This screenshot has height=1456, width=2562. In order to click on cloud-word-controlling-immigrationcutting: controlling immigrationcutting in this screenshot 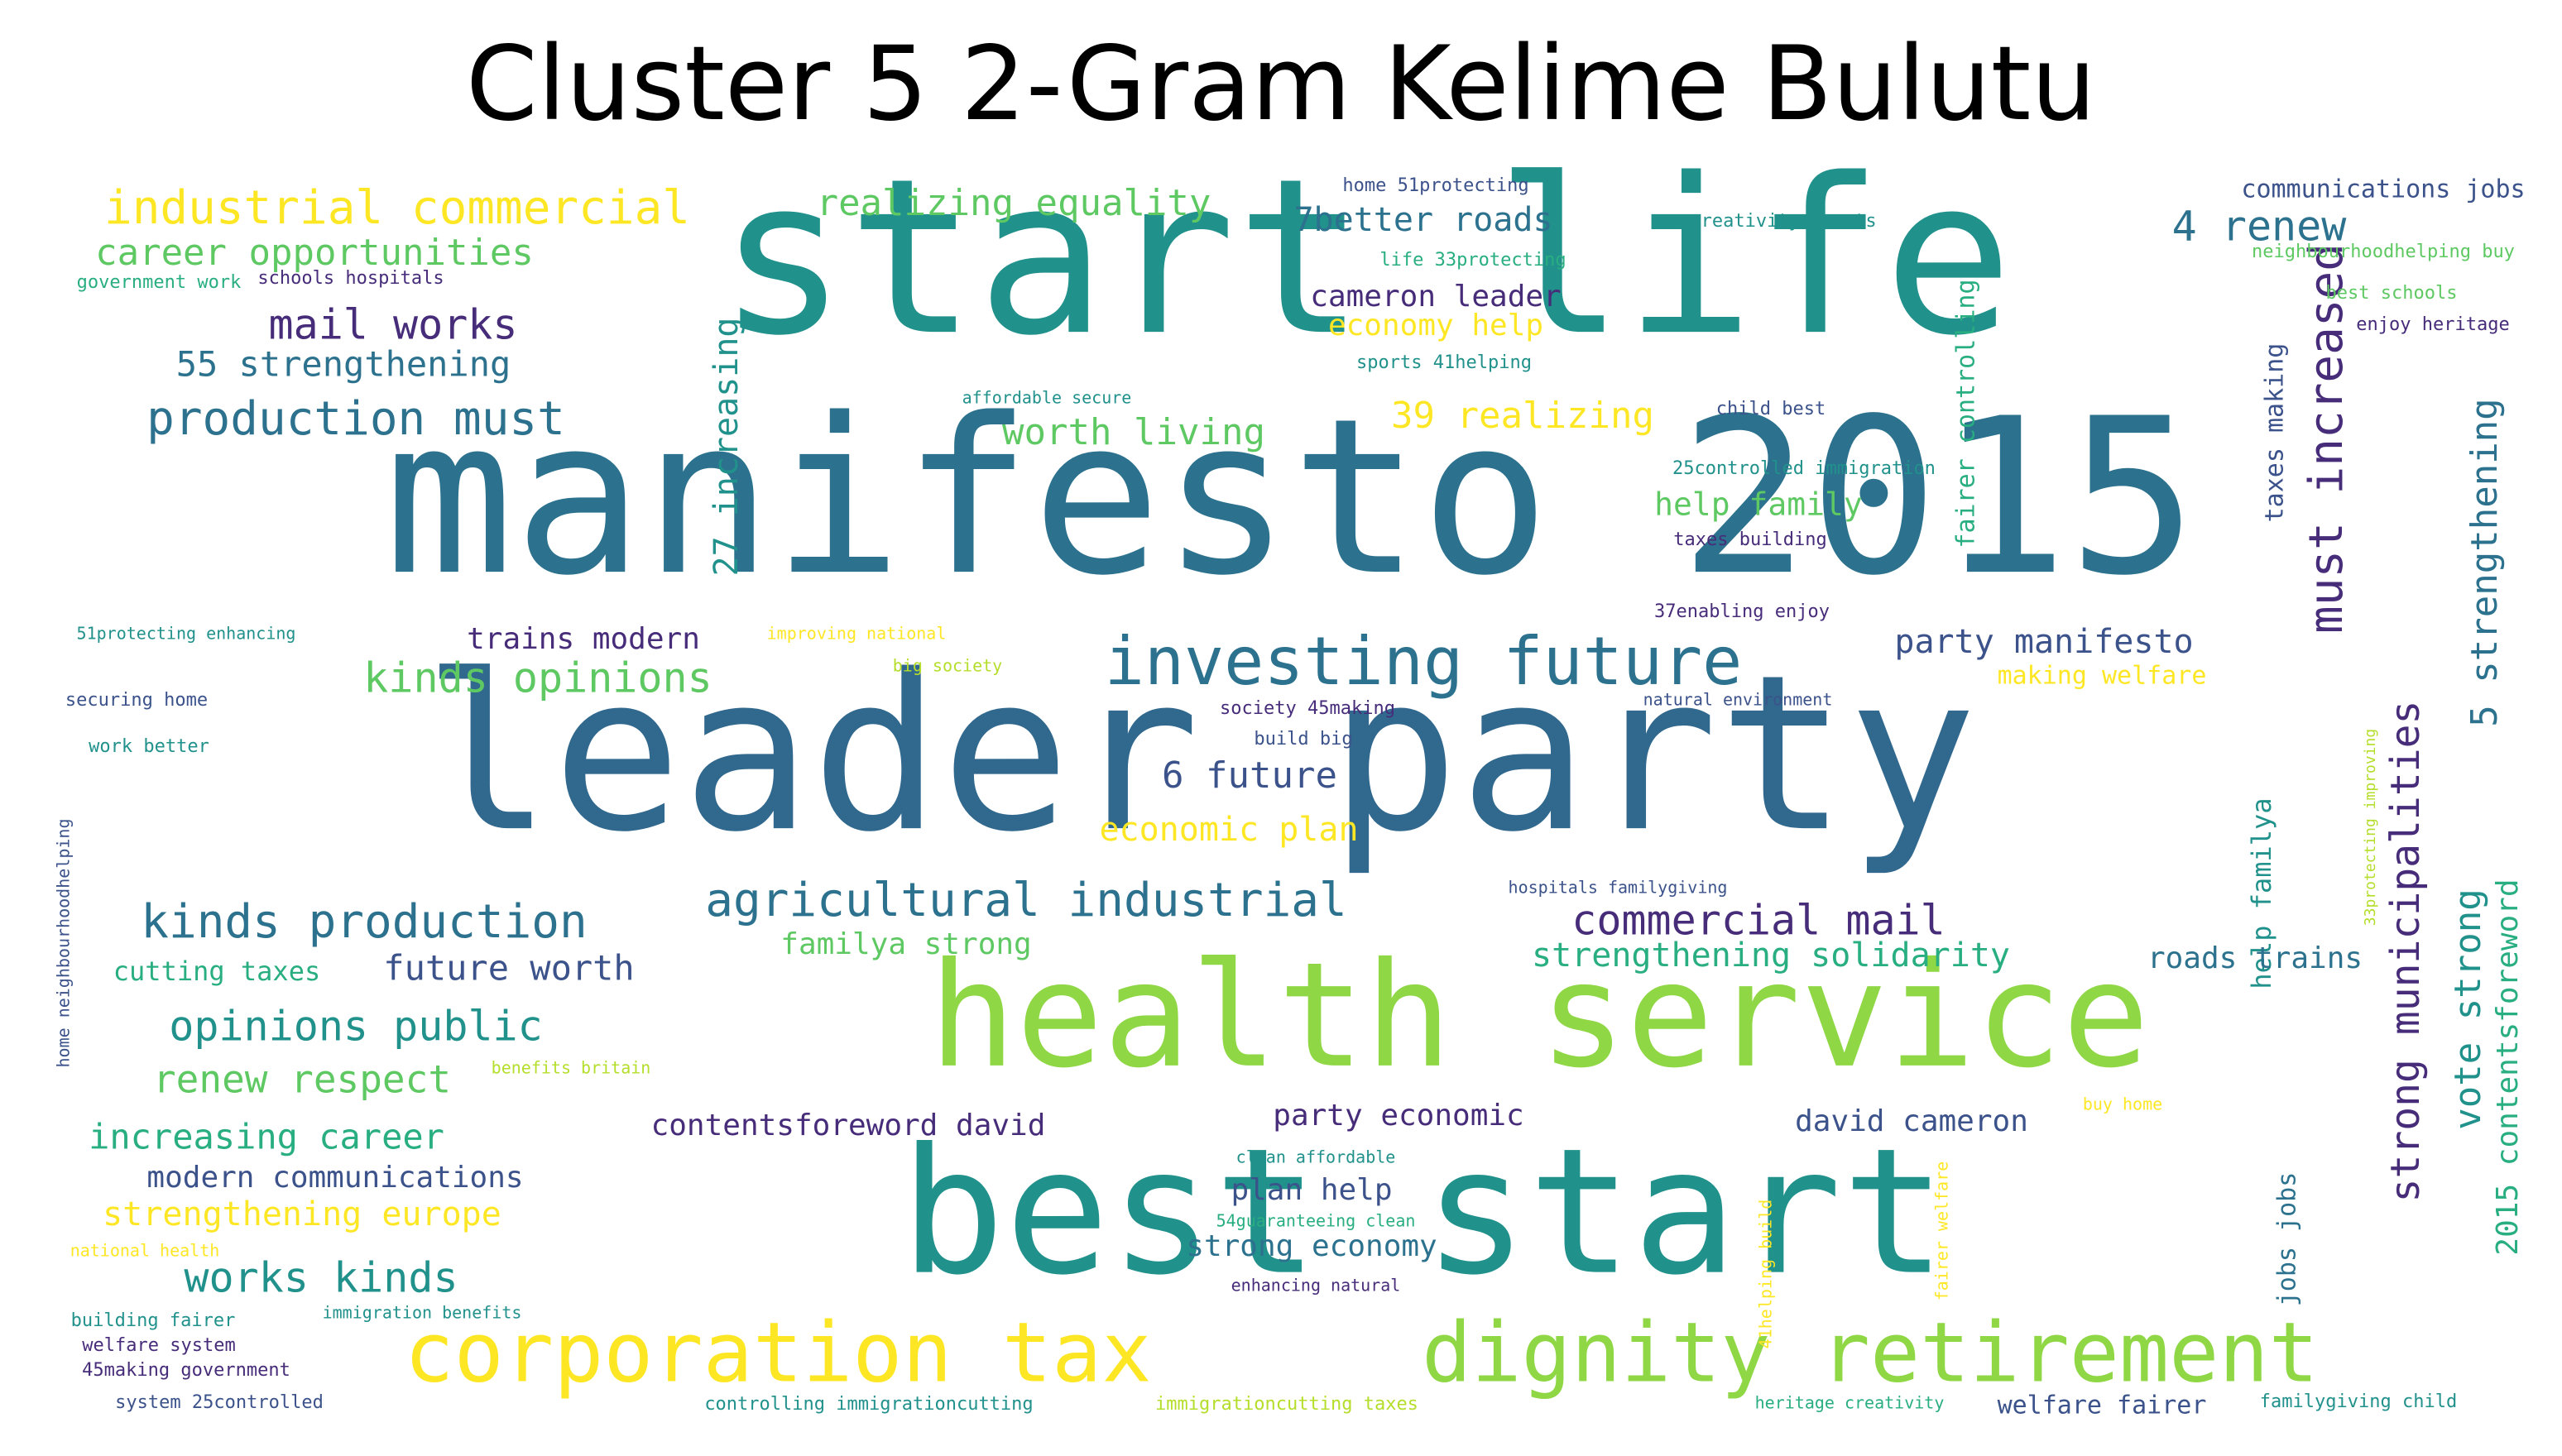, I will do `click(868, 1404)`.